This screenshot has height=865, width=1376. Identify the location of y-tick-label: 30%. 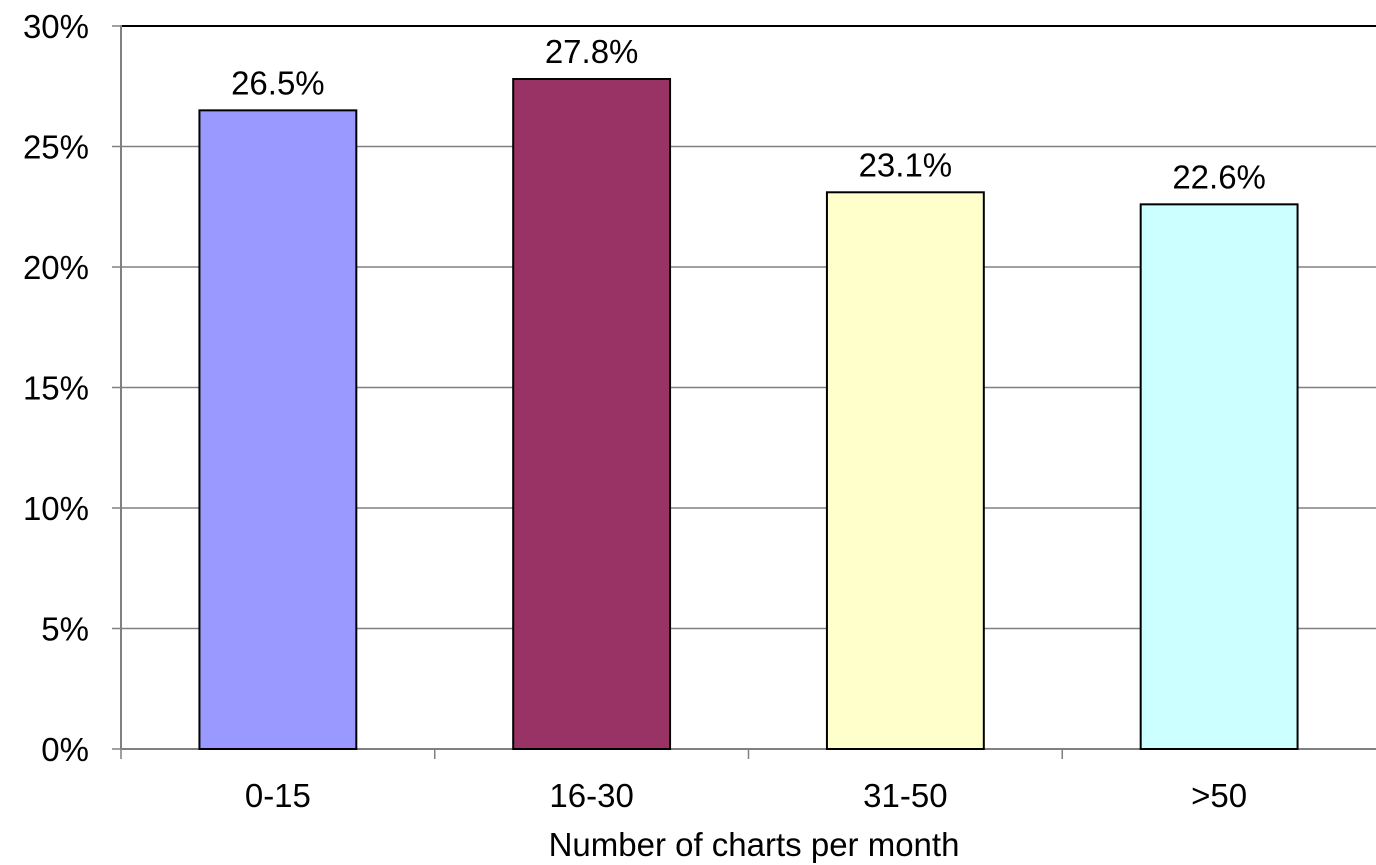
(56, 26).